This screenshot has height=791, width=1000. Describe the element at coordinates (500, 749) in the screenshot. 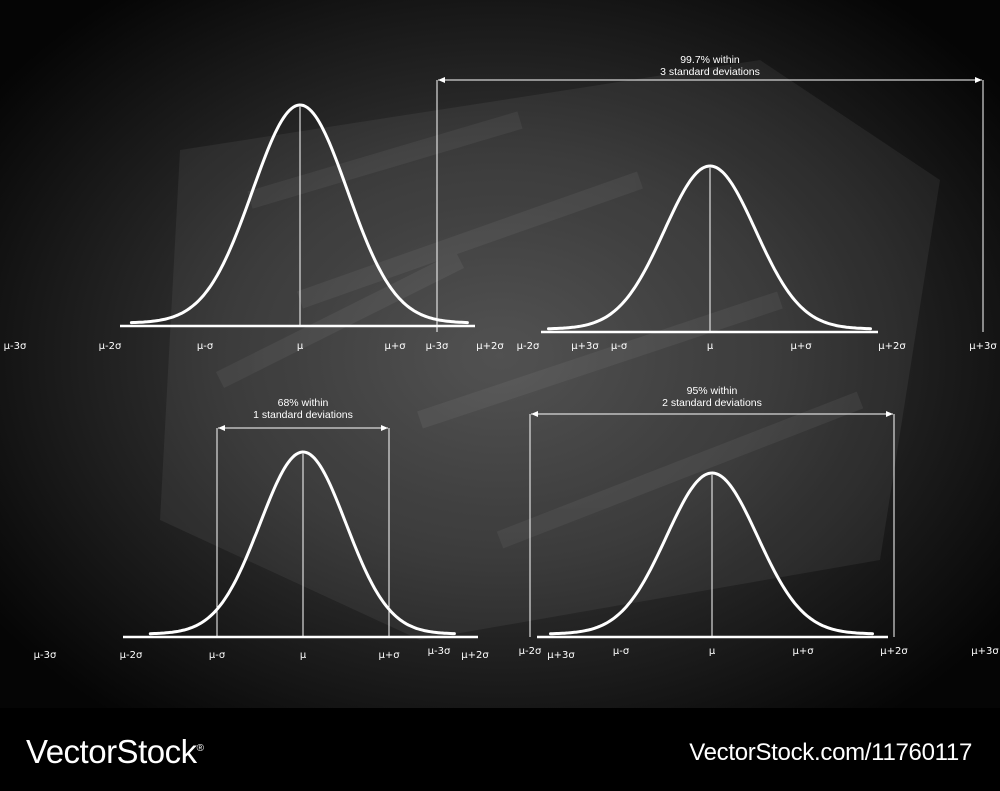

I see `footer-bar` at that location.